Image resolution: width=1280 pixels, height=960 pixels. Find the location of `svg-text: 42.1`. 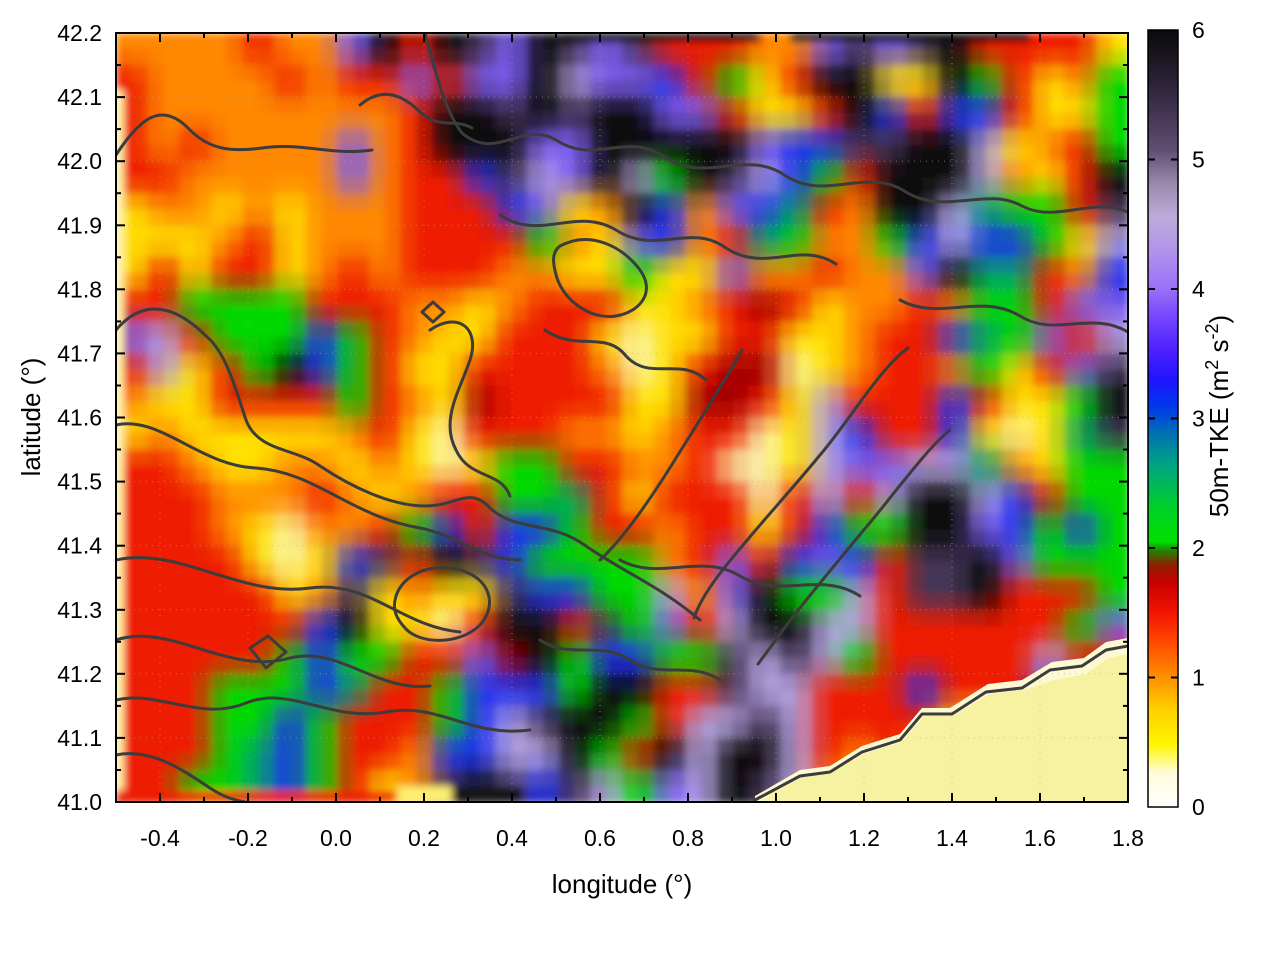

svg-text: 42.1 is located at coordinates (79, 97).